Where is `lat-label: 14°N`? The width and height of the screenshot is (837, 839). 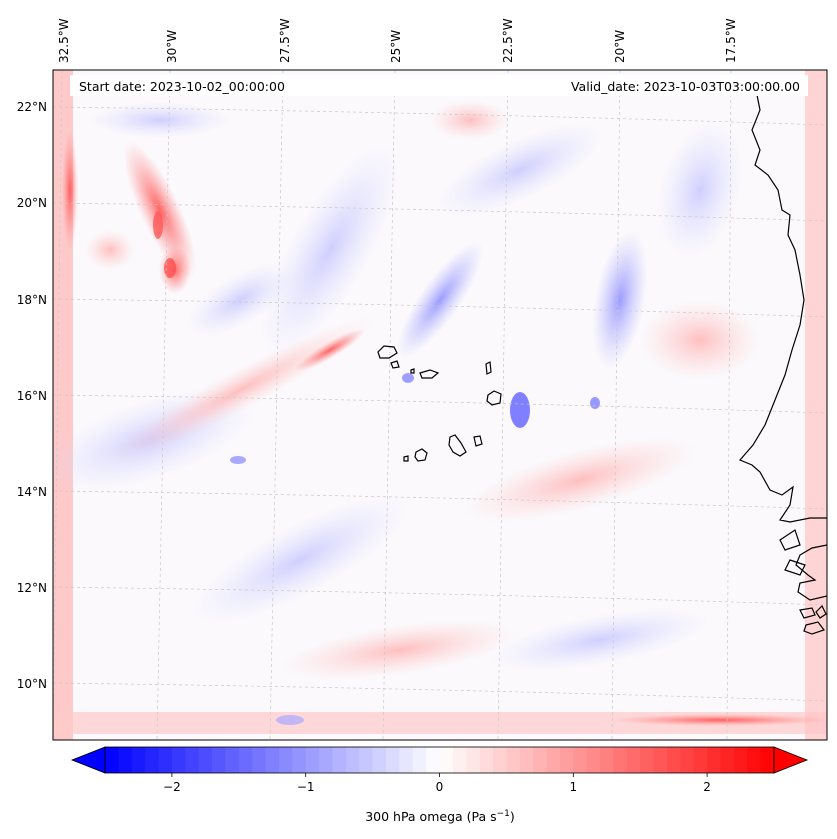 lat-label: 14°N is located at coordinates (32, 492).